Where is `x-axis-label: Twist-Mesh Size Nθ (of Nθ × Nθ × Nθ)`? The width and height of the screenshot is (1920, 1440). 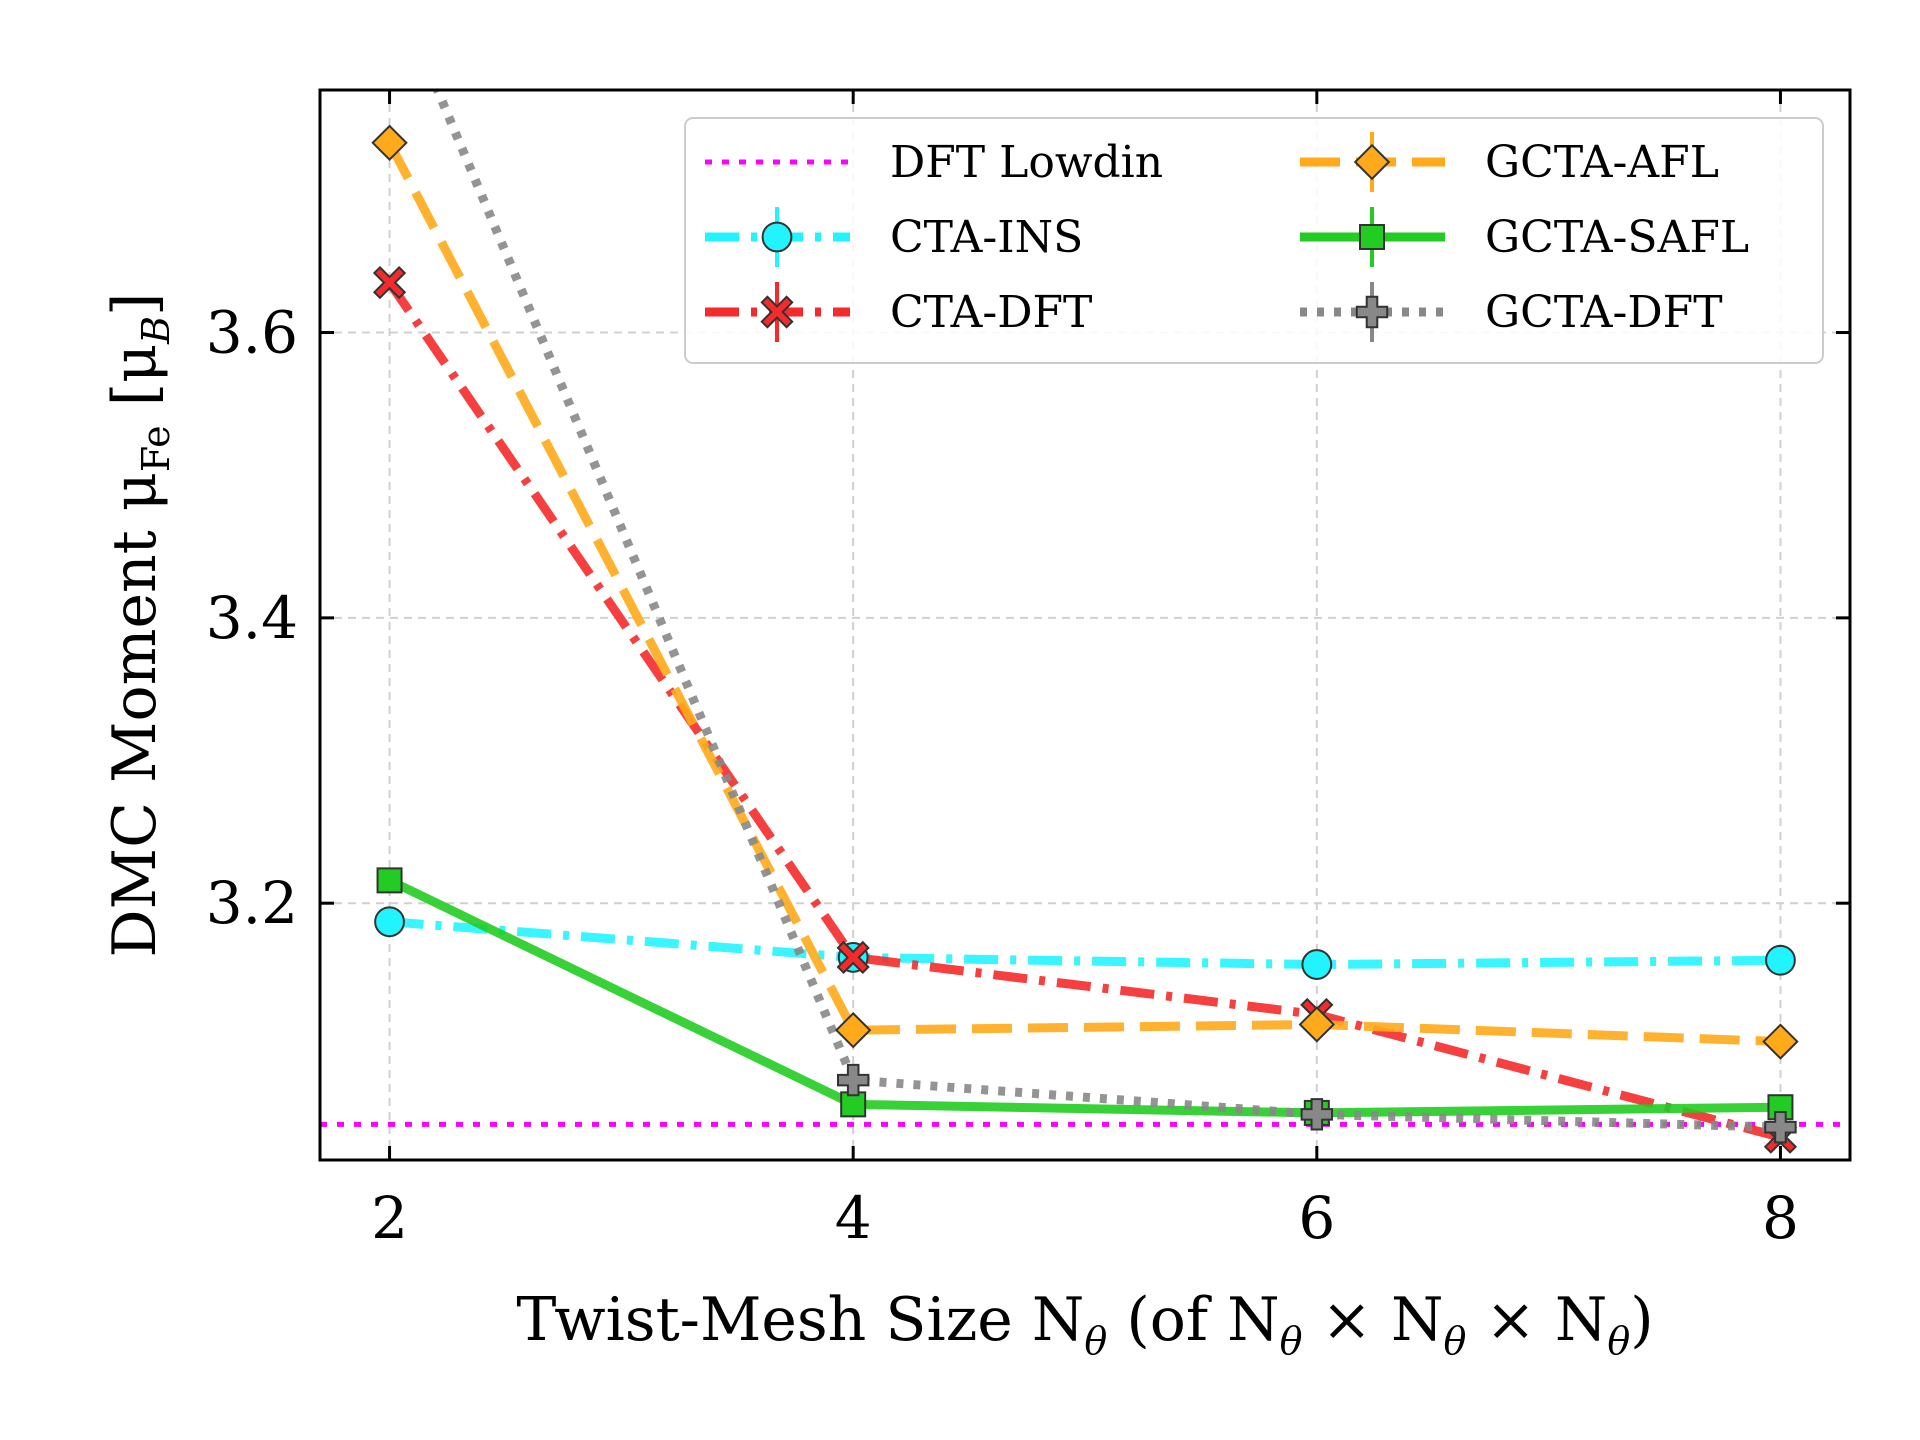
x-axis-label: Twist-Mesh Size Nθ (of Nθ × Nθ × Nθ) is located at coordinates (1084, 1324).